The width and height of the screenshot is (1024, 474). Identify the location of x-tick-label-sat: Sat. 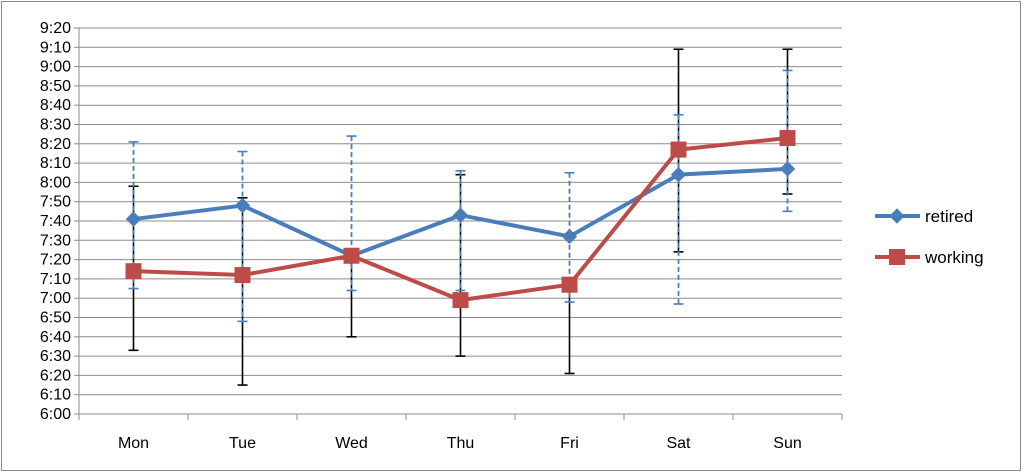
(678, 443).